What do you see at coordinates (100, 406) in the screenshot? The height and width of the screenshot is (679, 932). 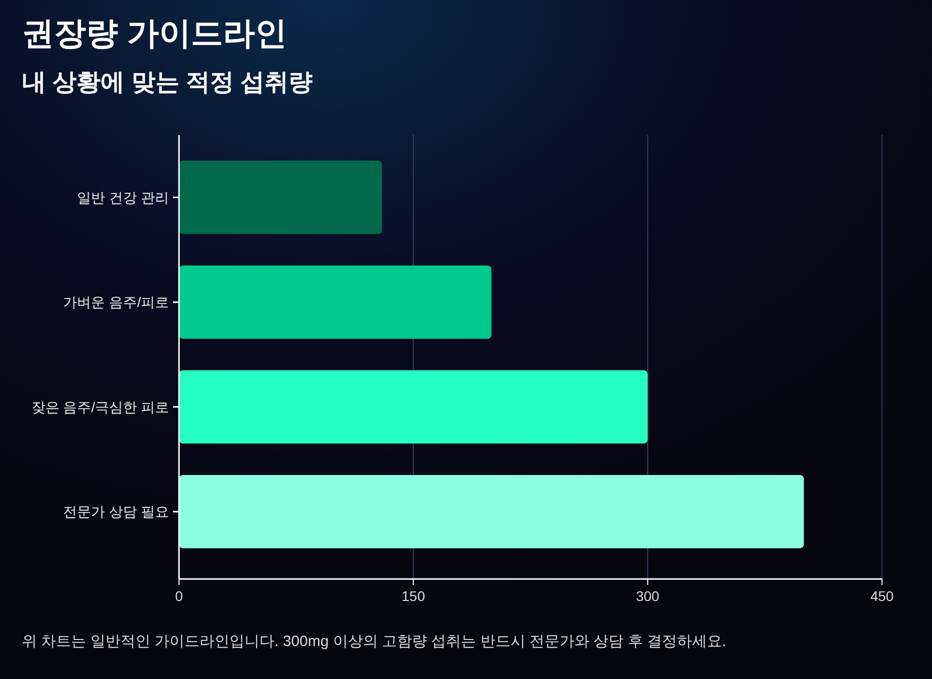 I see `y-tick-label: 잦은 음주/극심한 피로` at bounding box center [100, 406].